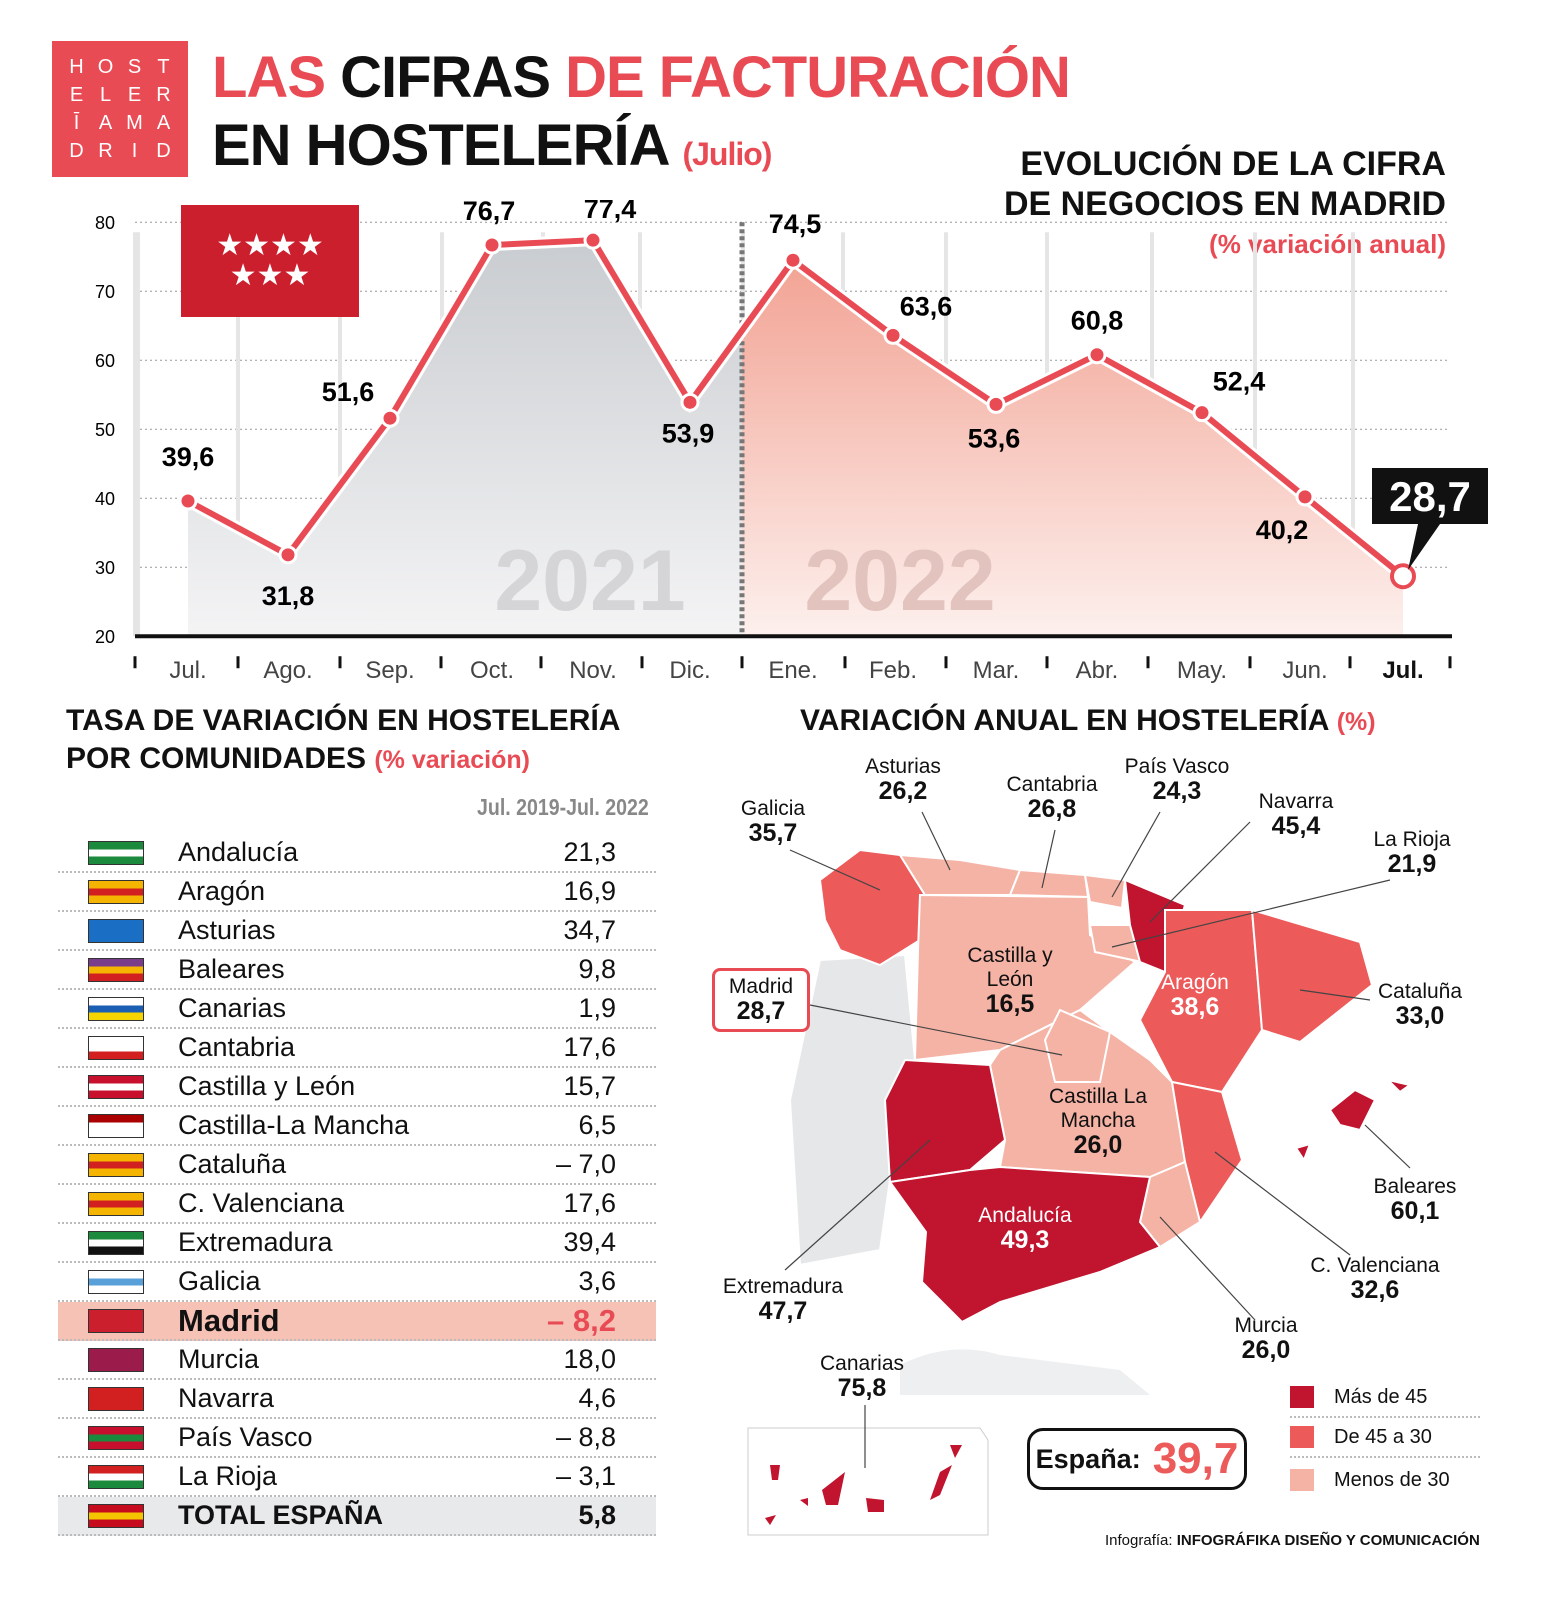 This screenshot has height=1600, width=1562. I want to click on region-value: – 3,1, so click(585, 1476).